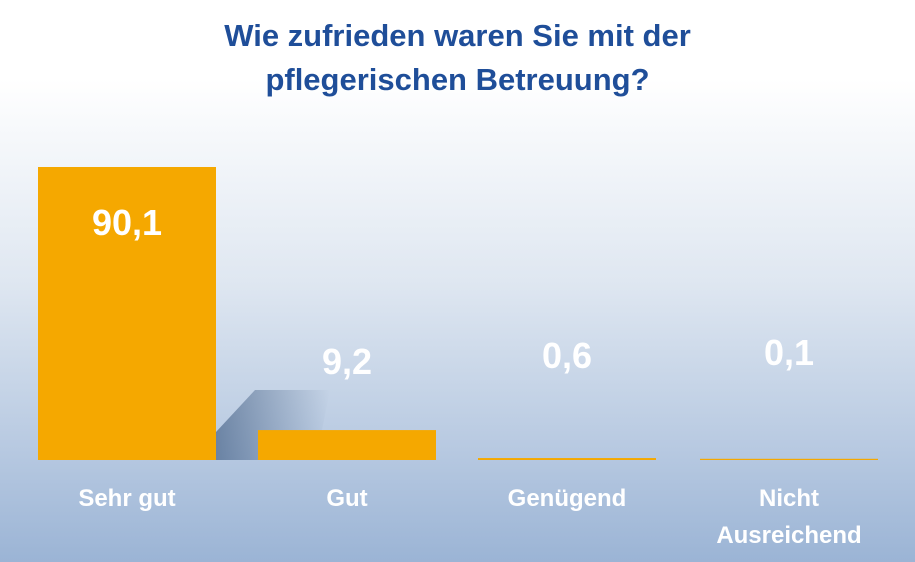 The width and height of the screenshot is (915, 562). I want to click on data-label-1: 9,2, so click(347, 361).